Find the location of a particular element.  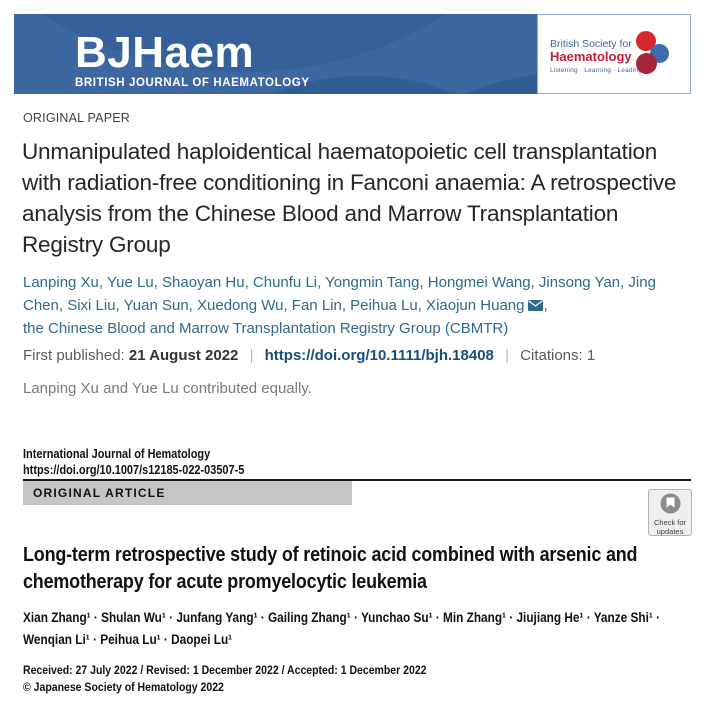

article2-copyright: © Japanese Society of Hematology 2022 is located at coordinates (123, 686).